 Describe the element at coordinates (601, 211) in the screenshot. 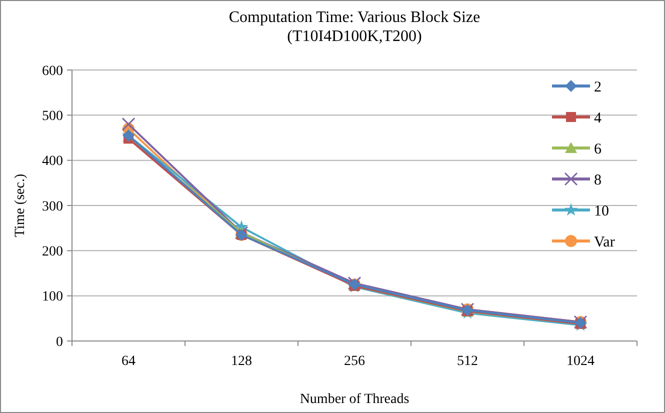

I see `legend-label: 10` at that location.